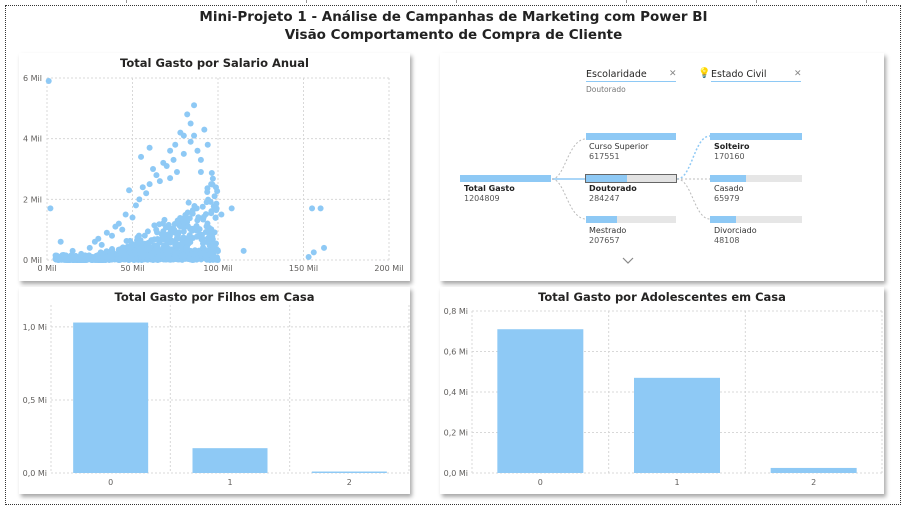 The image size is (907, 510). I want to click on y-tick-label: 0,0 Mi, so click(35, 473).